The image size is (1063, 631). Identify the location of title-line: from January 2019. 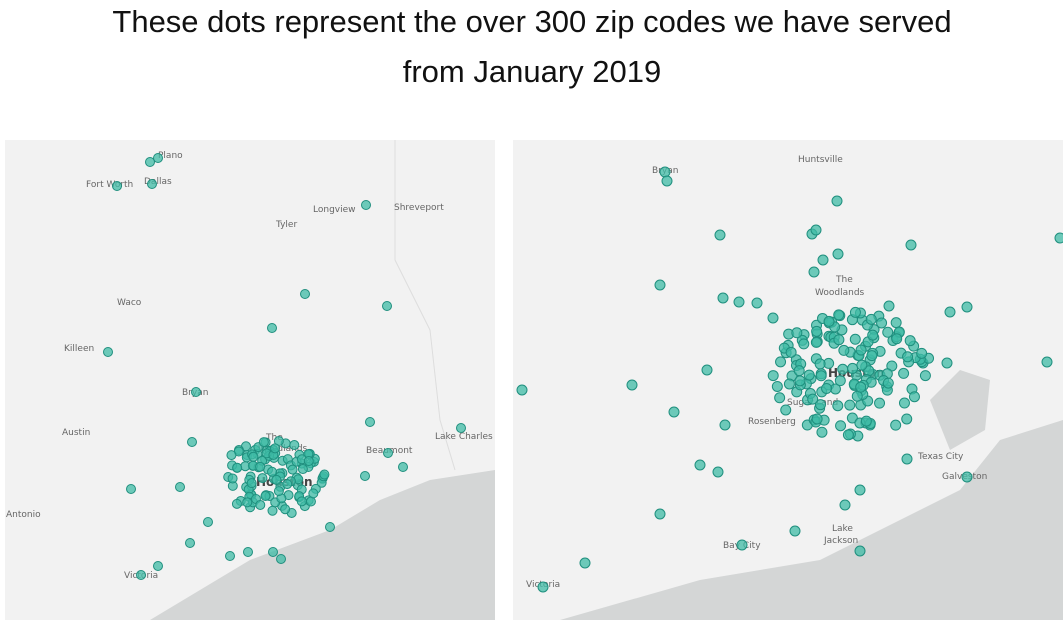
(532, 71).